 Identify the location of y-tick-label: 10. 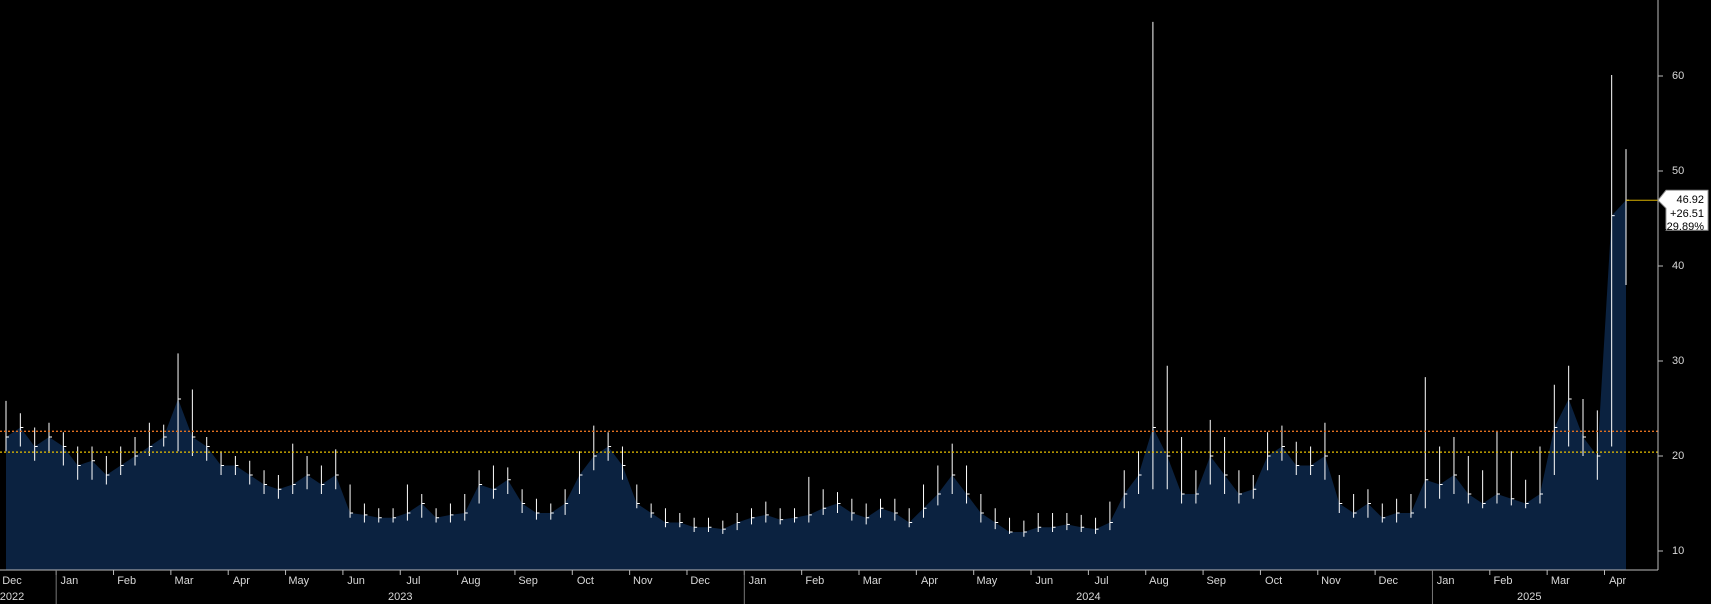
(1678, 551).